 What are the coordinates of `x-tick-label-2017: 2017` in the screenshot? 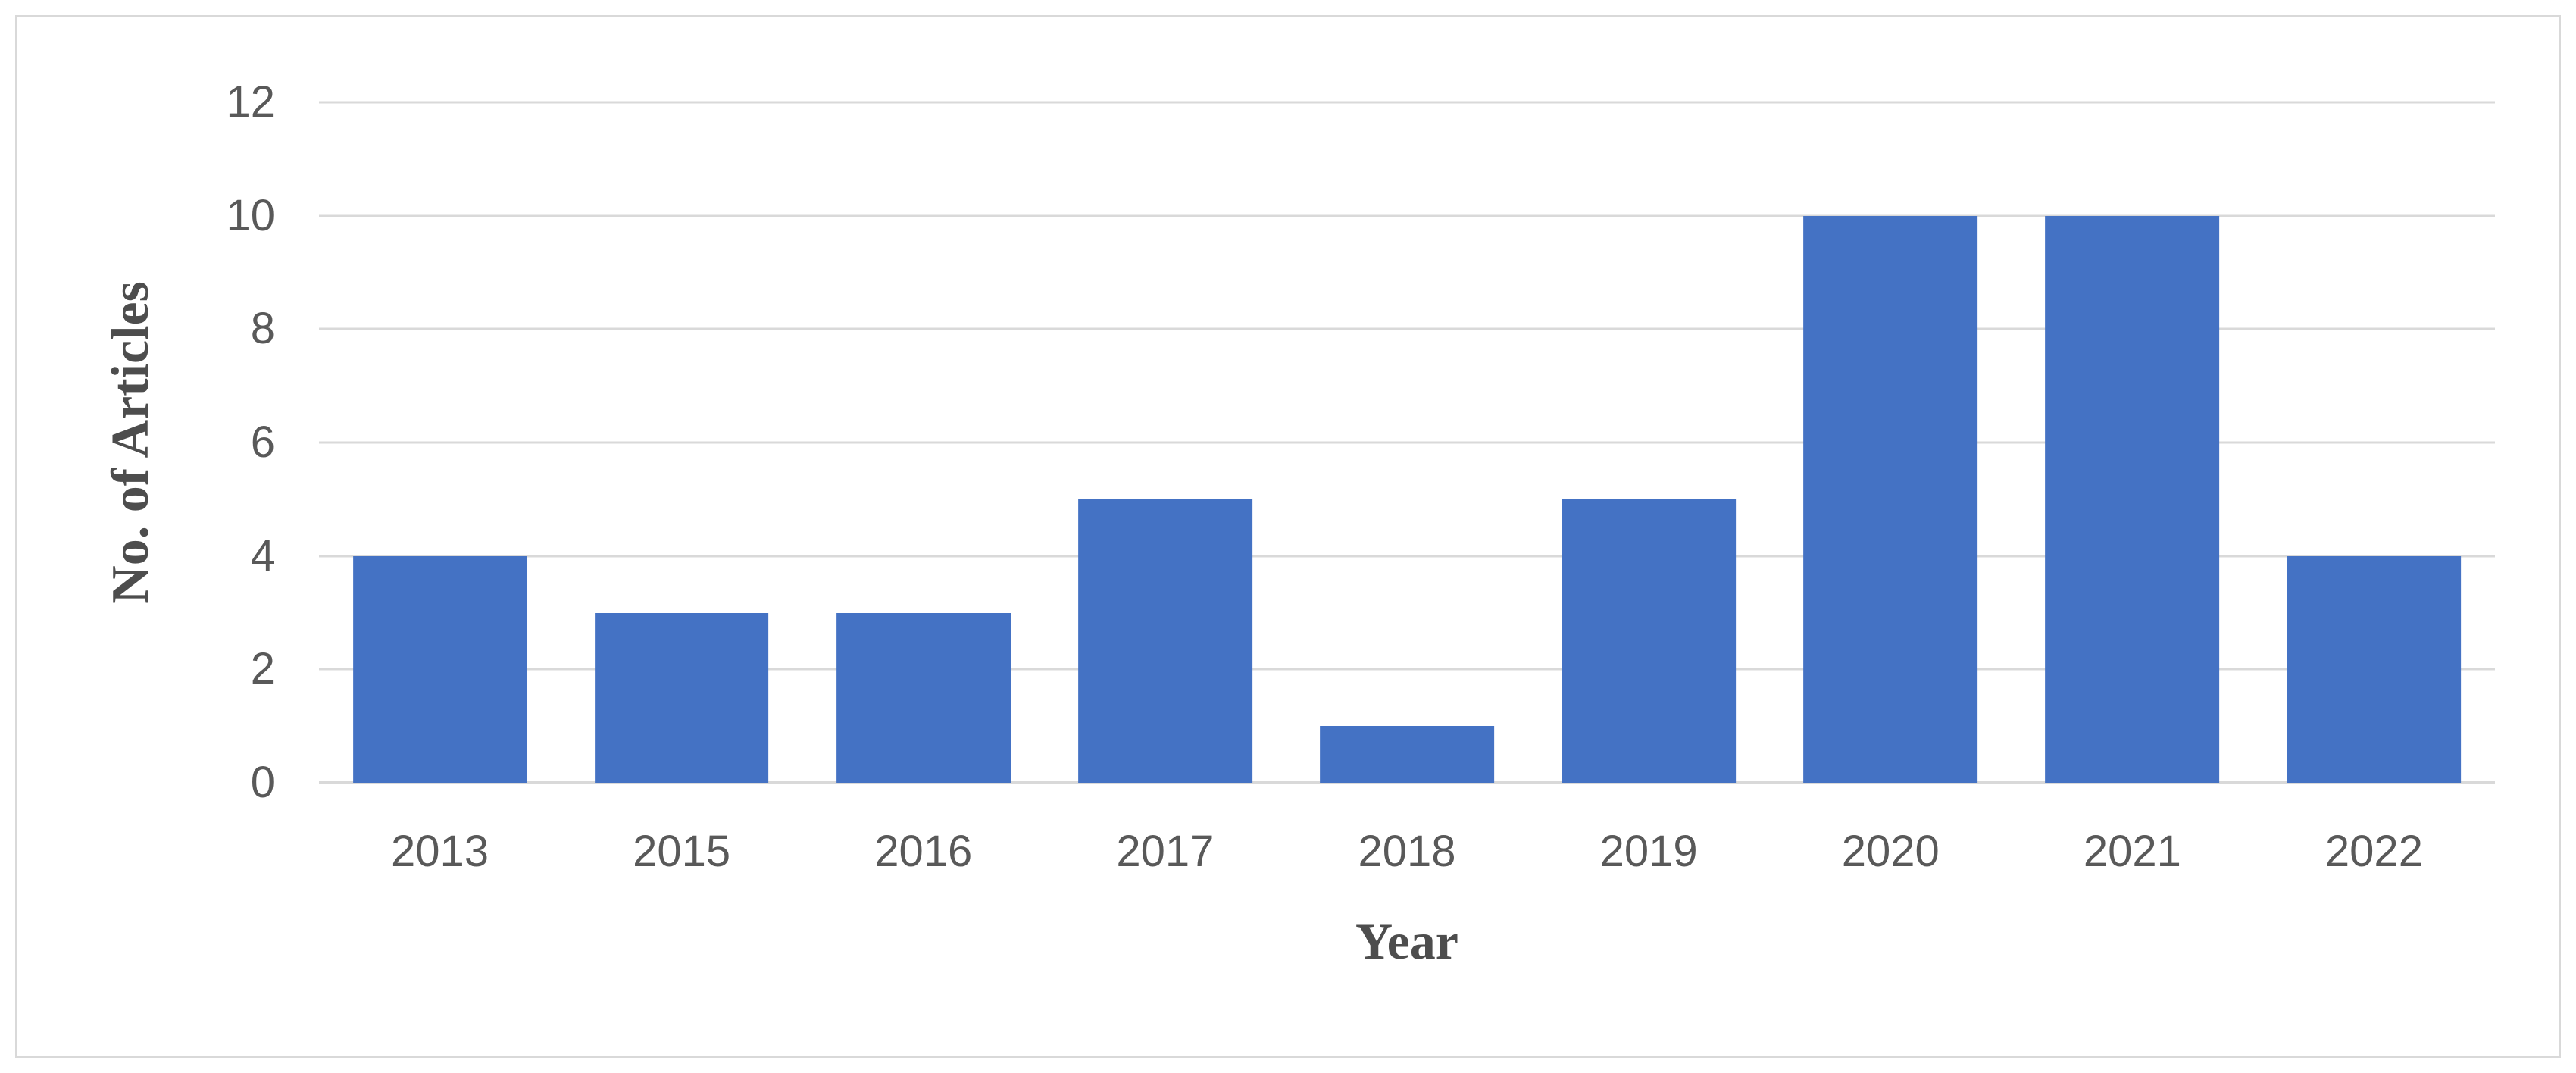 It's located at (1165, 851).